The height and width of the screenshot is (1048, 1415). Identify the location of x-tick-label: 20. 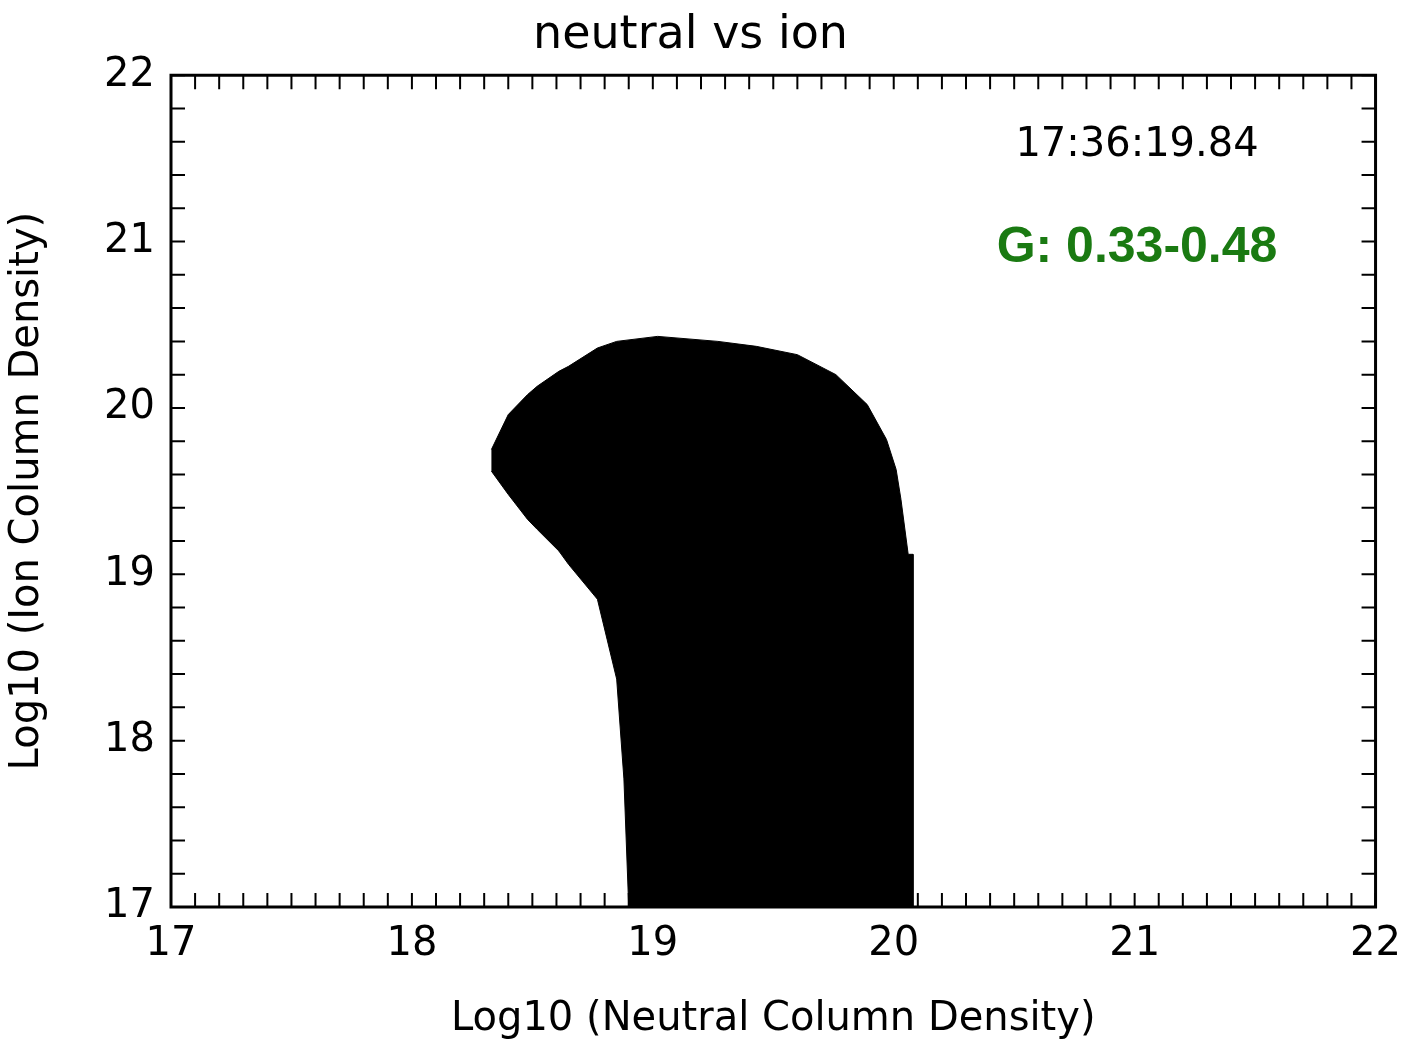
(894, 941).